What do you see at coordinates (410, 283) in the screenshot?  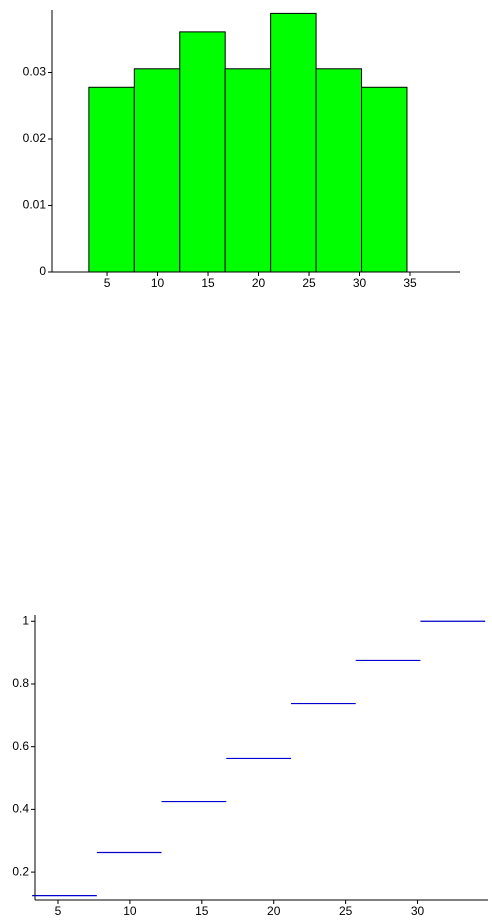 I see `x-tick-label: 35` at bounding box center [410, 283].